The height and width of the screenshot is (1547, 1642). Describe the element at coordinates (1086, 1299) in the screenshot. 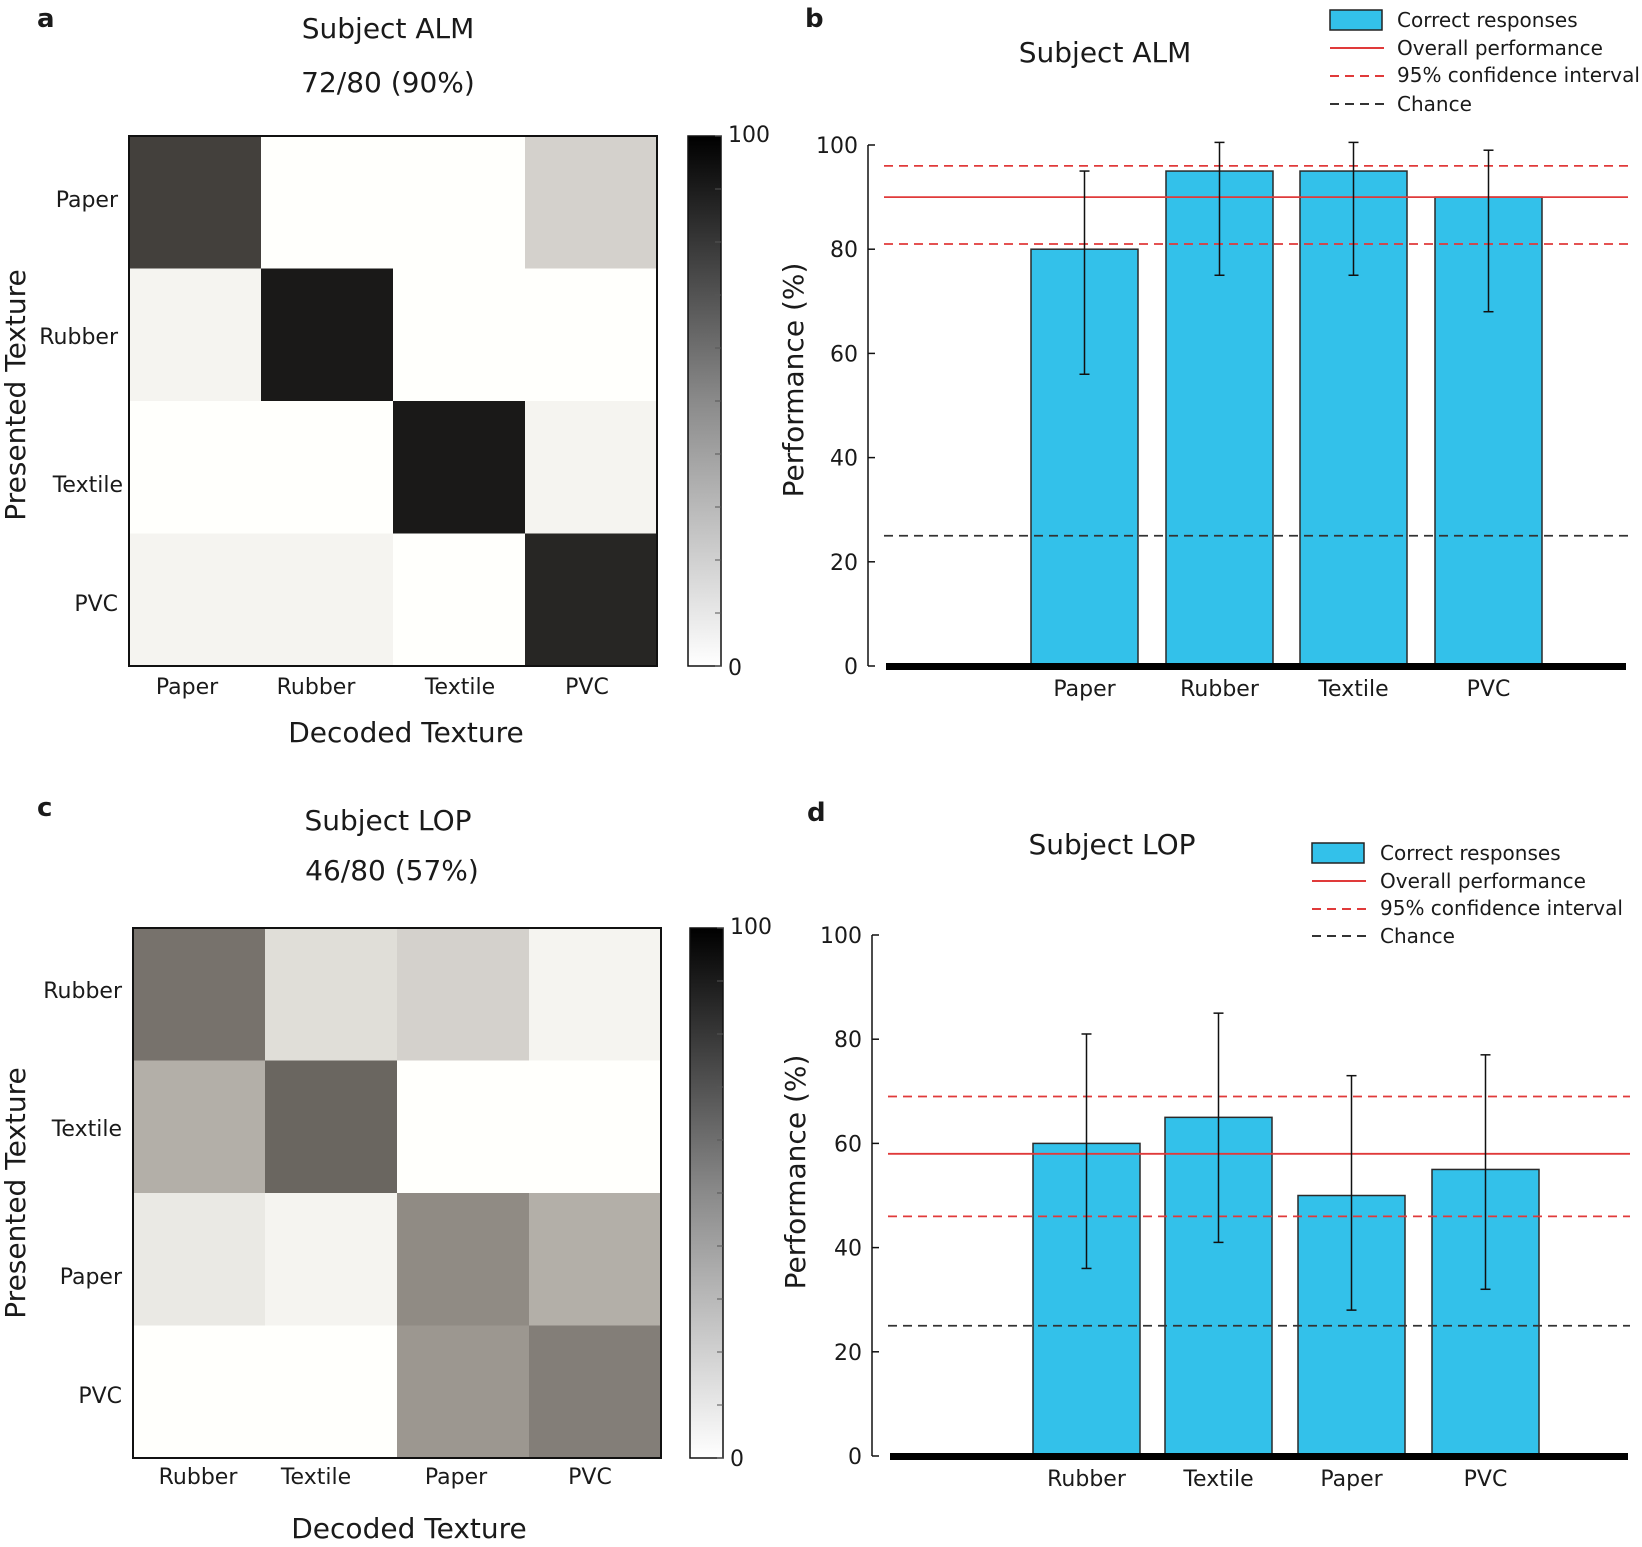

I see `bar` at that location.